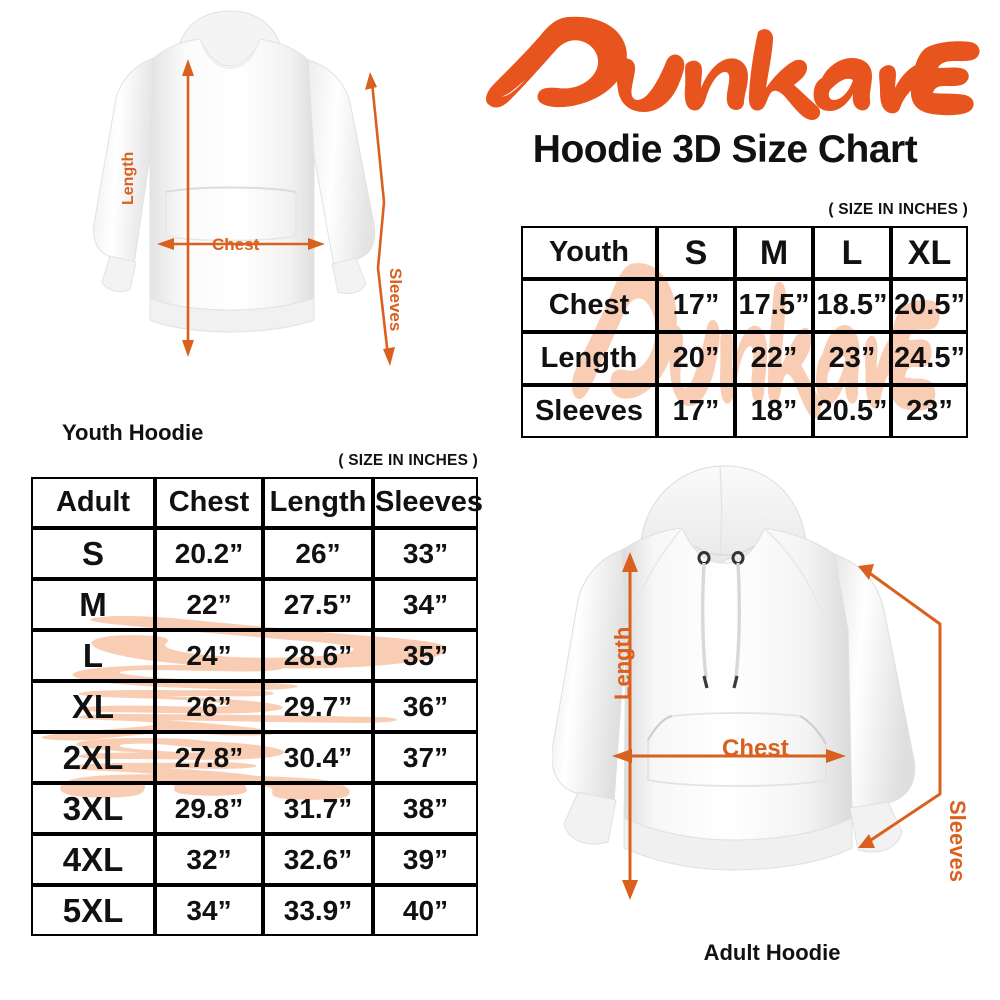  What do you see at coordinates (93, 655) in the screenshot?
I see `adult-size-l: L` at bounding box center [93, 655].